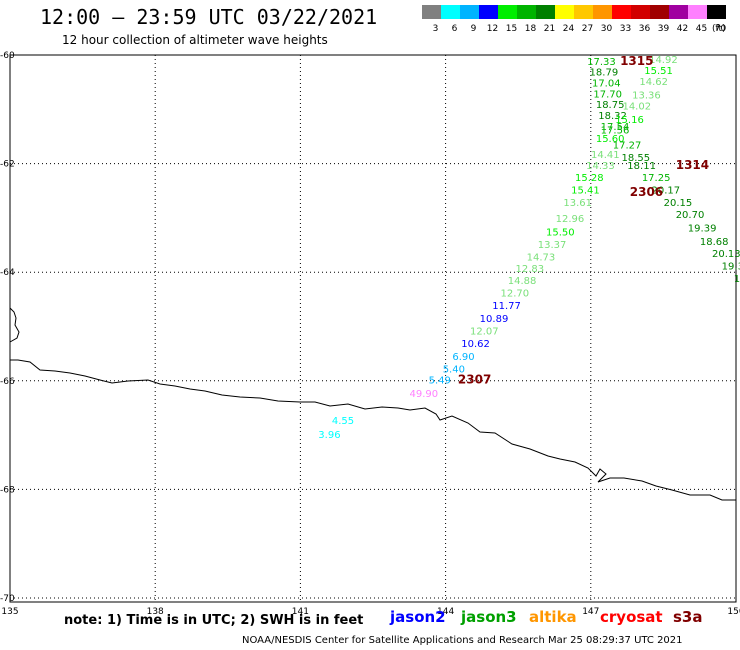  What do you see at coordinates (604, 73) in the screenshot?
I see `wave-height-value: 18.79` at bounding box center [604, 73].